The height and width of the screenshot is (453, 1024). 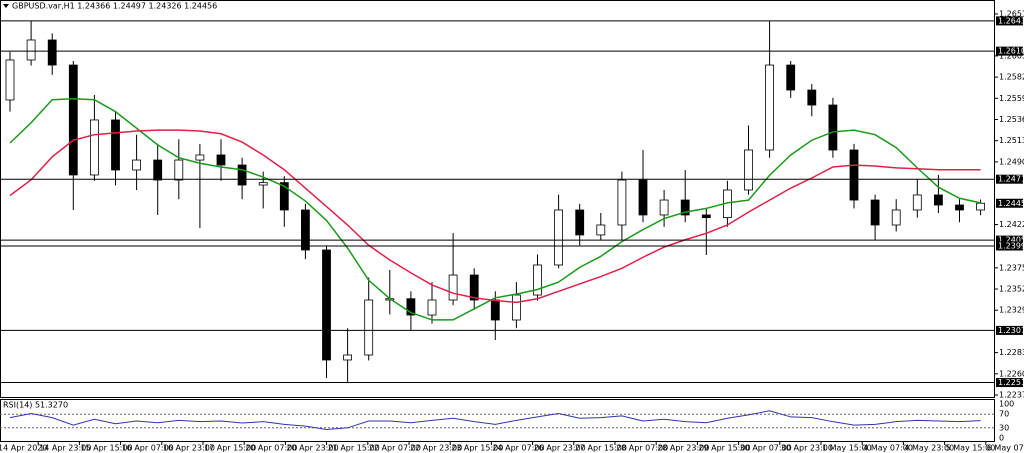 I want to click on indicator-line, so click(x=495, y=420).